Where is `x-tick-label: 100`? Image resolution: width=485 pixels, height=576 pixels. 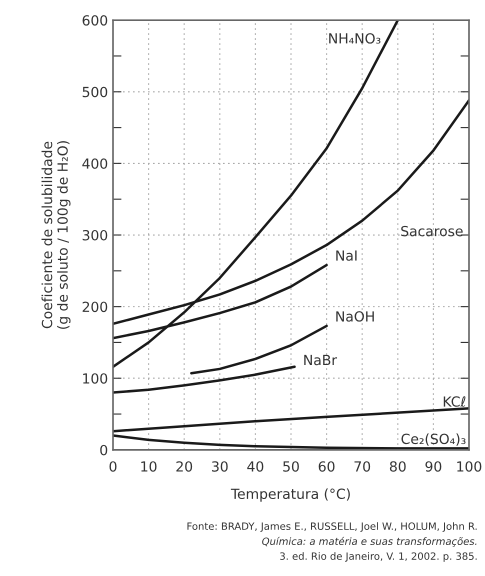
x-tick-label: 100 is located at coordinates (469, 466).